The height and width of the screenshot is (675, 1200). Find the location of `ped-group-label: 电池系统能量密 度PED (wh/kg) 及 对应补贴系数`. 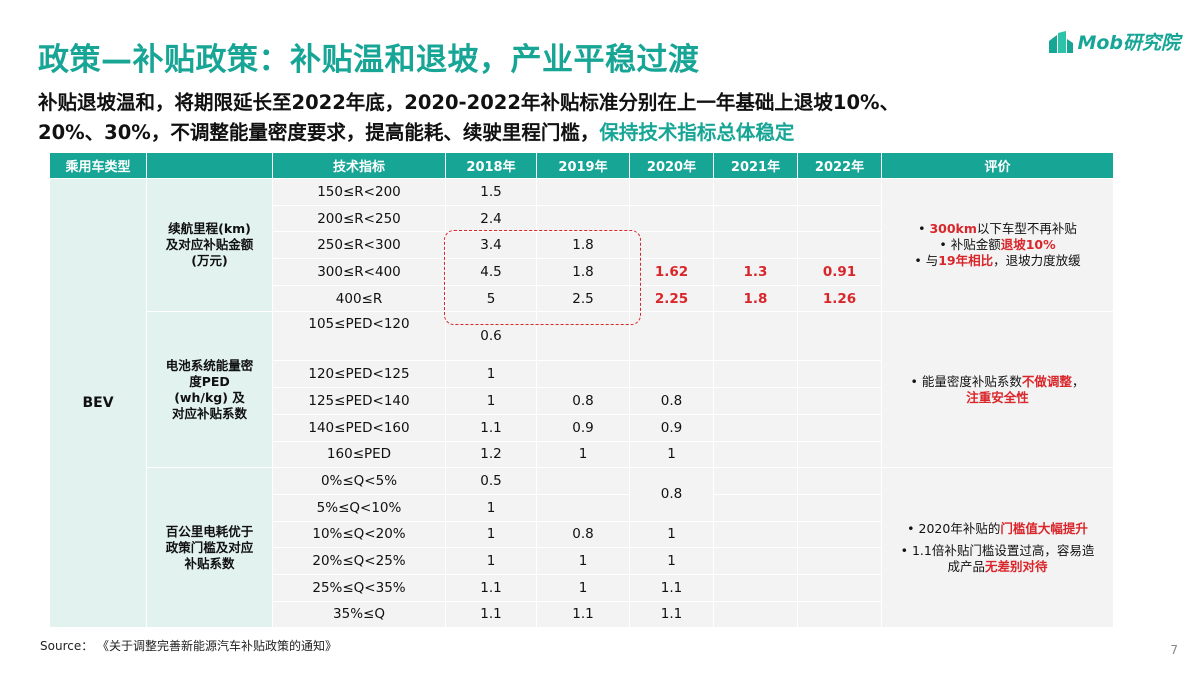

ped-group-label: 电池系统能量密 度PED (wh/kg) 及 对应补贴系数 is located at coordinates (209, 390).